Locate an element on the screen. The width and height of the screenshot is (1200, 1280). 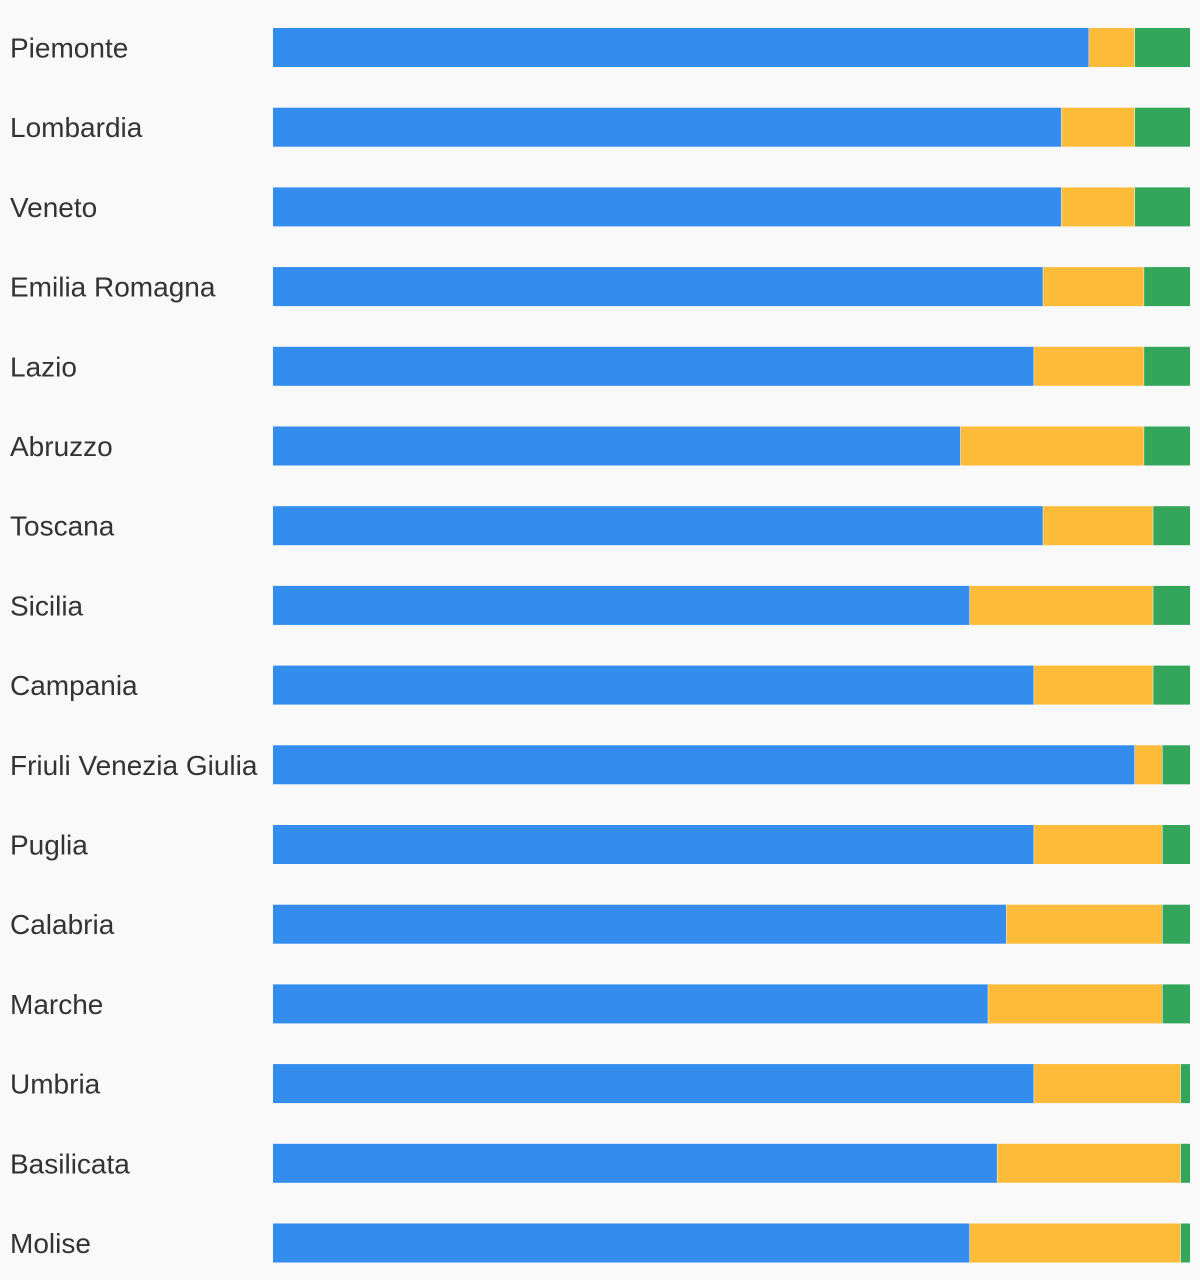
category-label: Toscana is located at coordinates (62, 526).